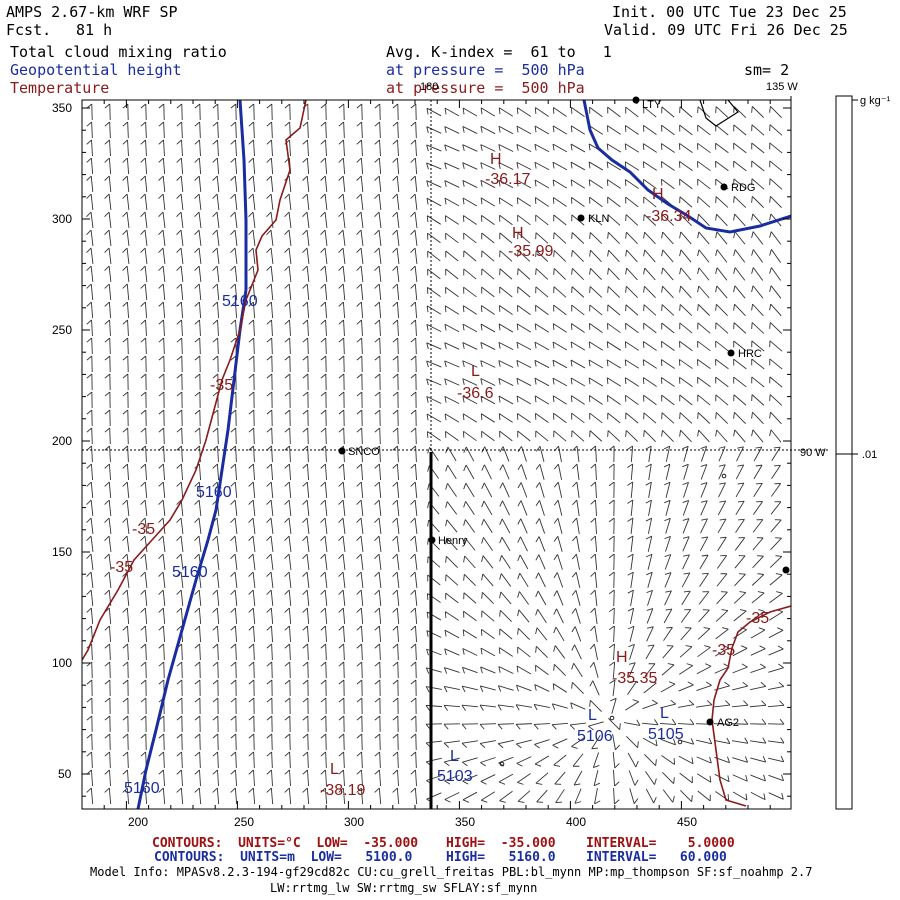  What do you see at coordinates (62, 552) in the screenshot?
I see `y-tick-150: 150` at bounding box center [62, 552].